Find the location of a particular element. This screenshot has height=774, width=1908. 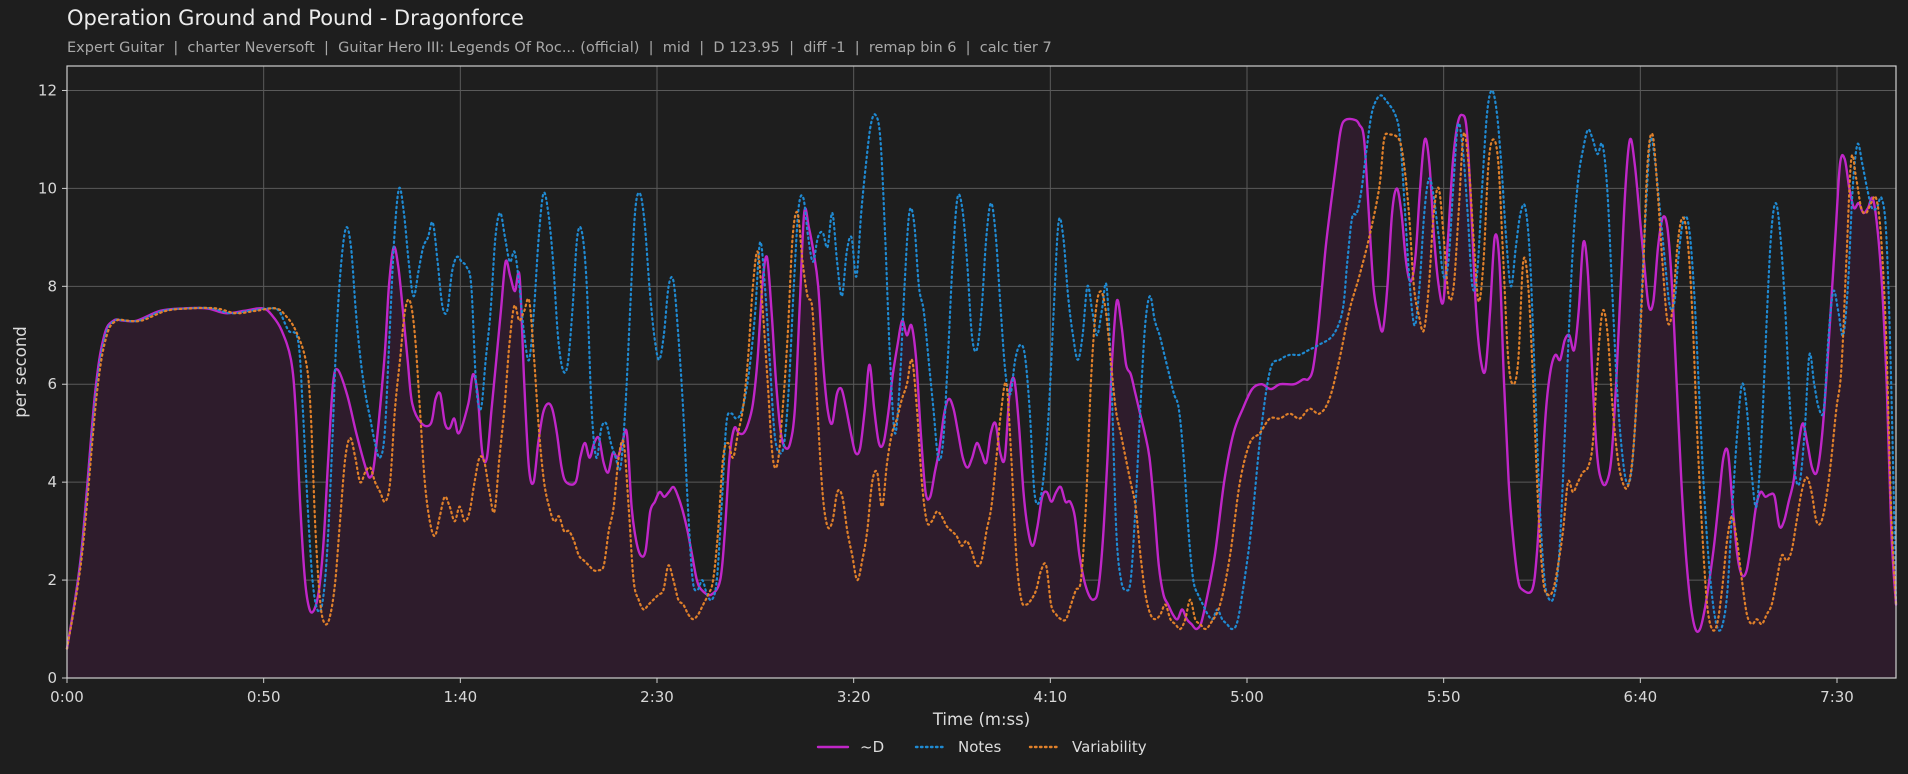

x-axis-label: Time (m:ss) is located at coordinates (981, 719).